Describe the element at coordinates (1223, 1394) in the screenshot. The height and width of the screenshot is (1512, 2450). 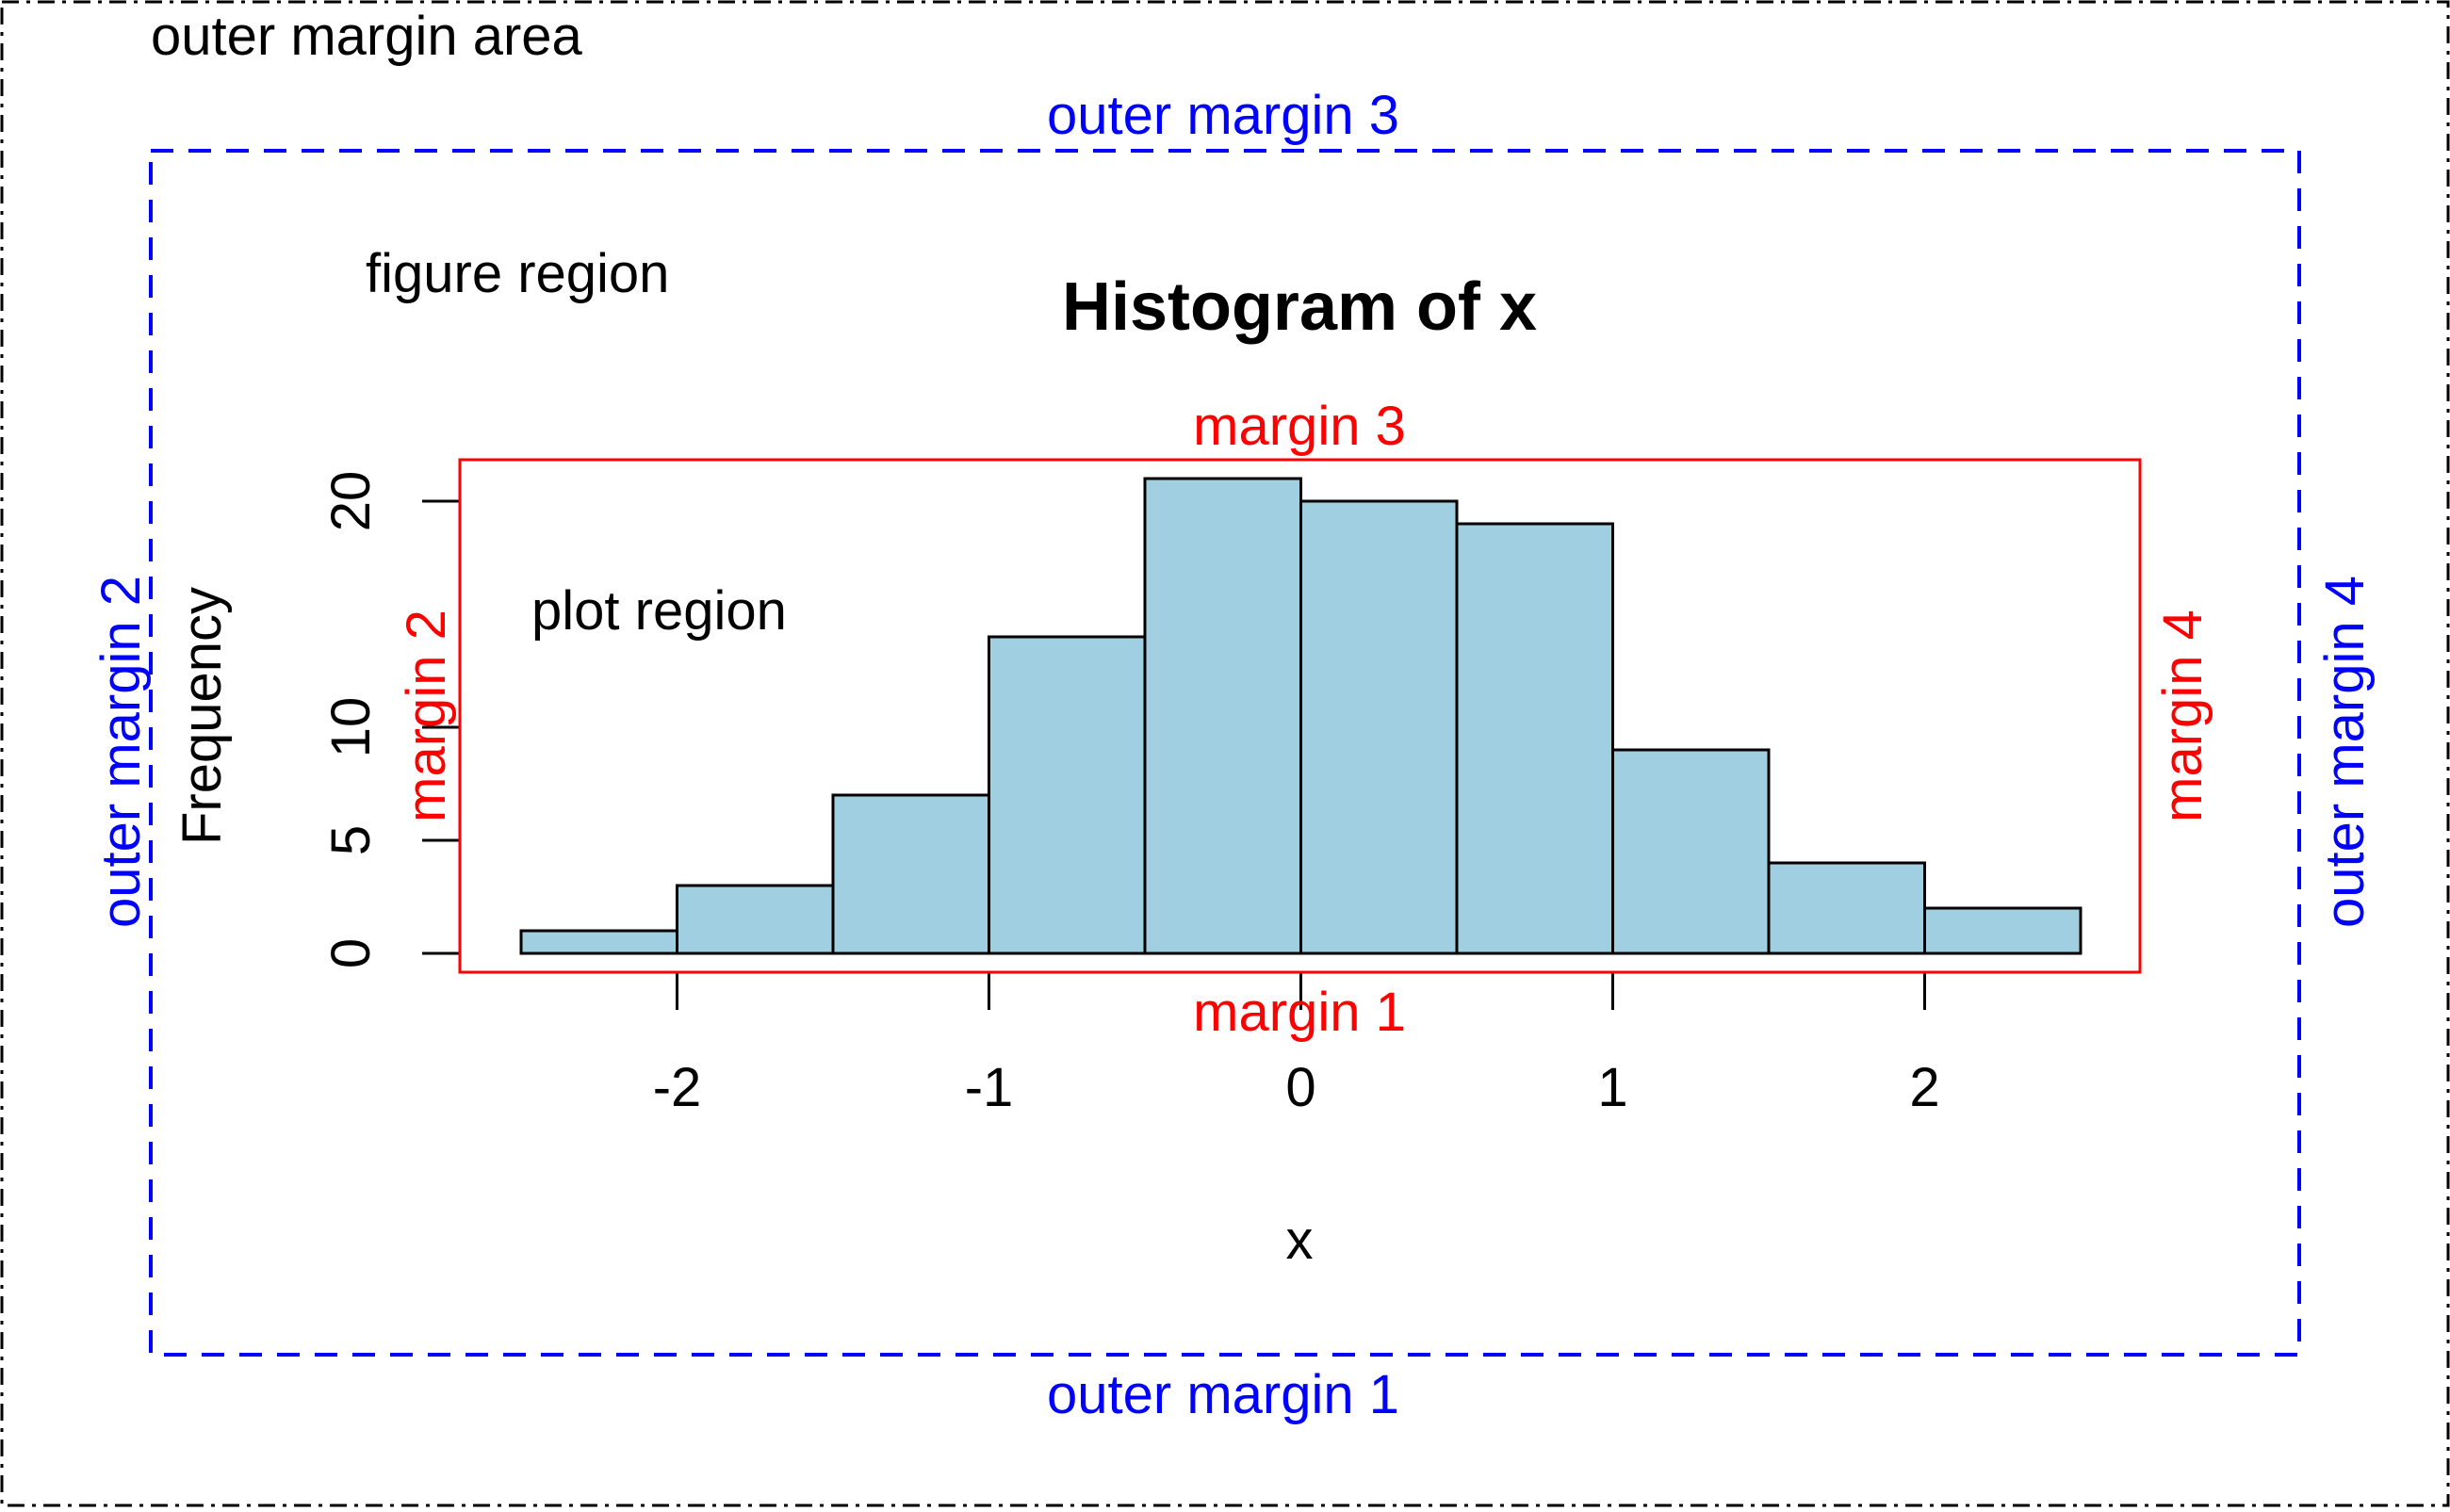
I see `outer-margin-1-label: outer margin 1` at that location.